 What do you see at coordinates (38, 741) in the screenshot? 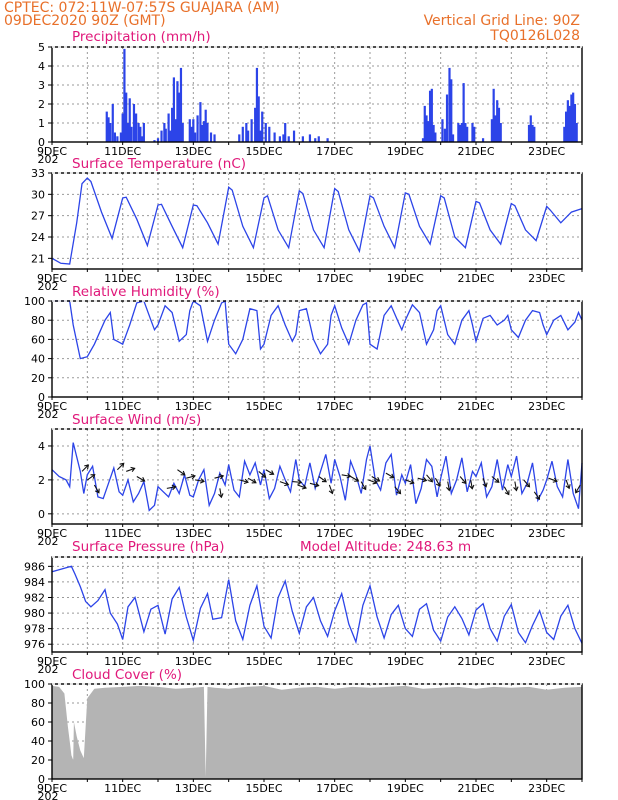
I see `cloud-ytick-label: 40` at bounding box center [38, 741].